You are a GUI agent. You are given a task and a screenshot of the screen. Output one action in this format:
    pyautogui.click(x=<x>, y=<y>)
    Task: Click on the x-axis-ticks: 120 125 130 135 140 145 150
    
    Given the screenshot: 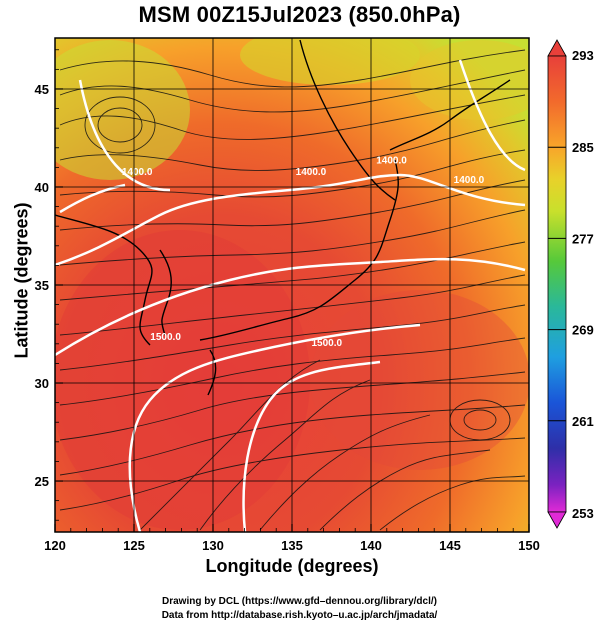 What is the action you would take?
    pyautogui.click(x=292, y=538)
    